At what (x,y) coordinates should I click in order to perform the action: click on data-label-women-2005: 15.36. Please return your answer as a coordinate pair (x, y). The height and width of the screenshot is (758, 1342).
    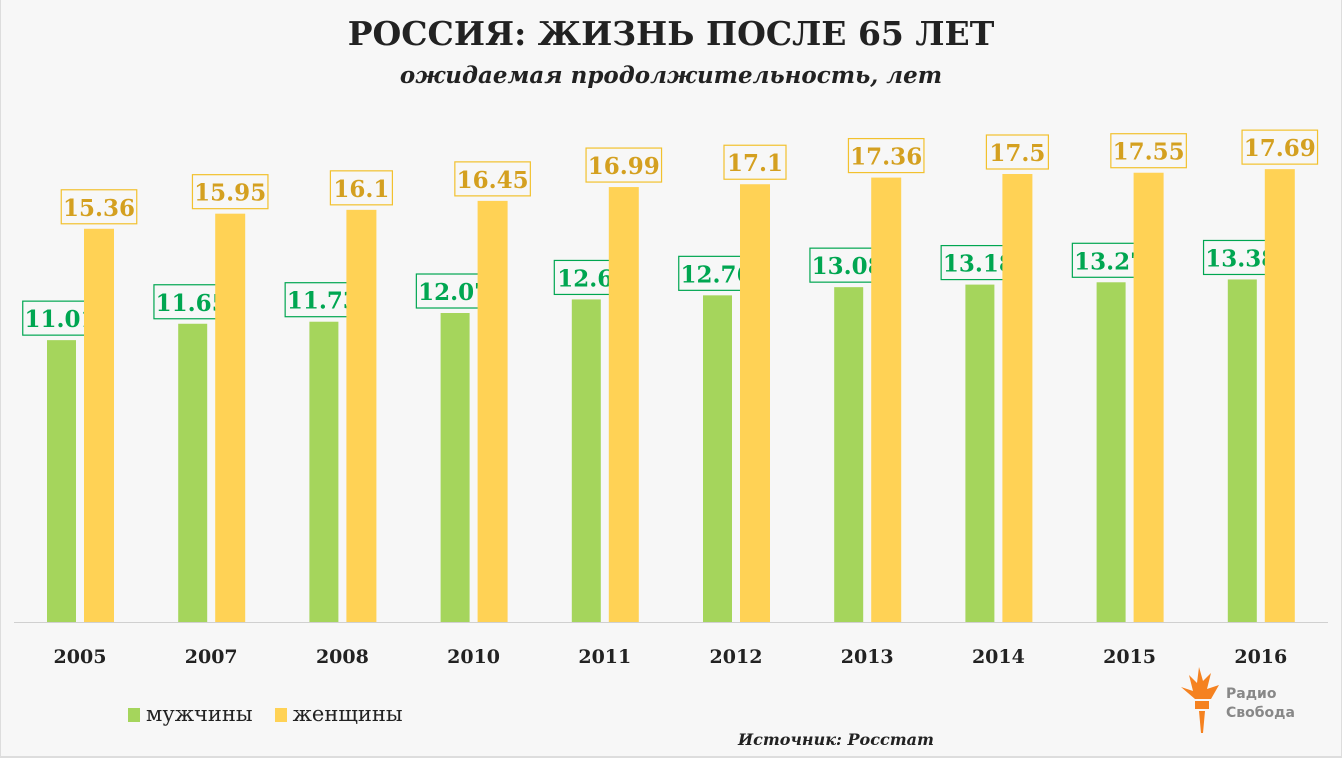
    Looking at the image, I should click on (99, 208).